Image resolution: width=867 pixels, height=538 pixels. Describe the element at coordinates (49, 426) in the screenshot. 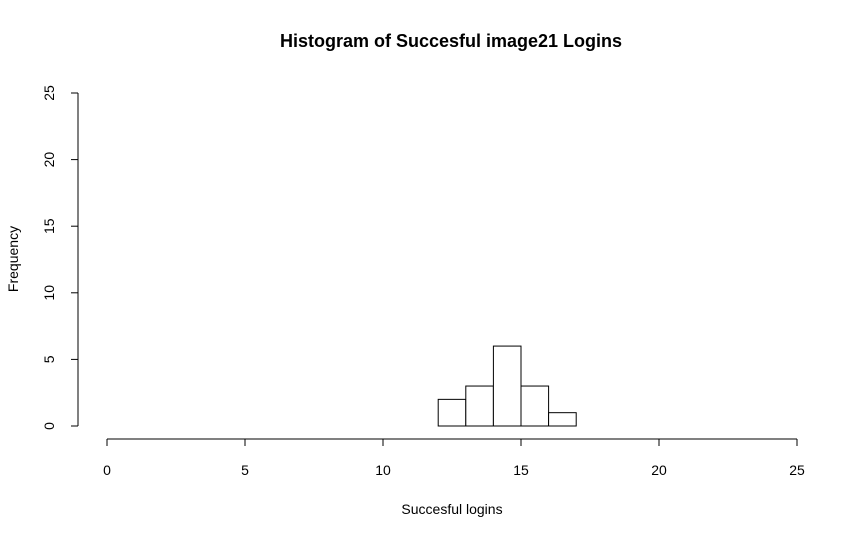

I see `y-tick-label: 0` at that location.